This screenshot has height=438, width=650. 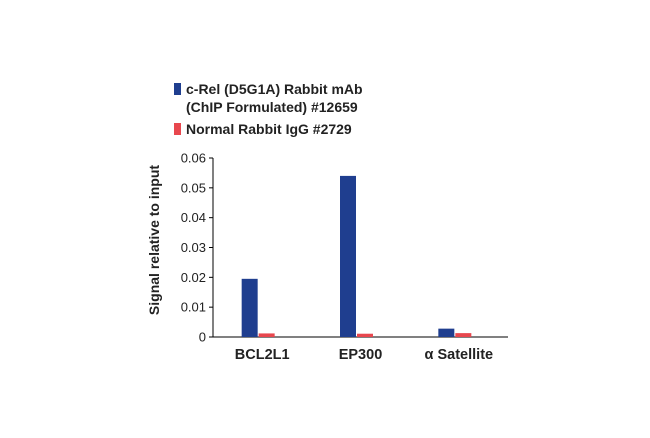 I want to click on x-category-label: EP300, so click(x=361, y=355).